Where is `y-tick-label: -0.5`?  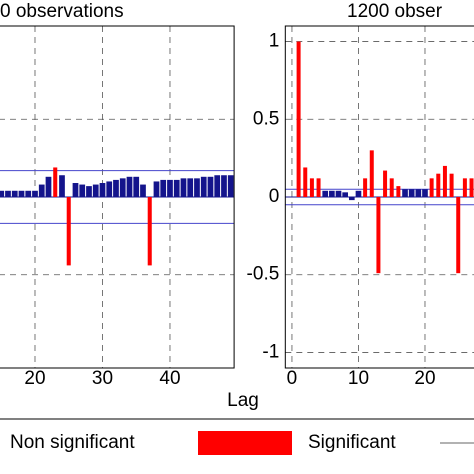
y-tick-label: -0.5 is located at coordinates (263, 274).